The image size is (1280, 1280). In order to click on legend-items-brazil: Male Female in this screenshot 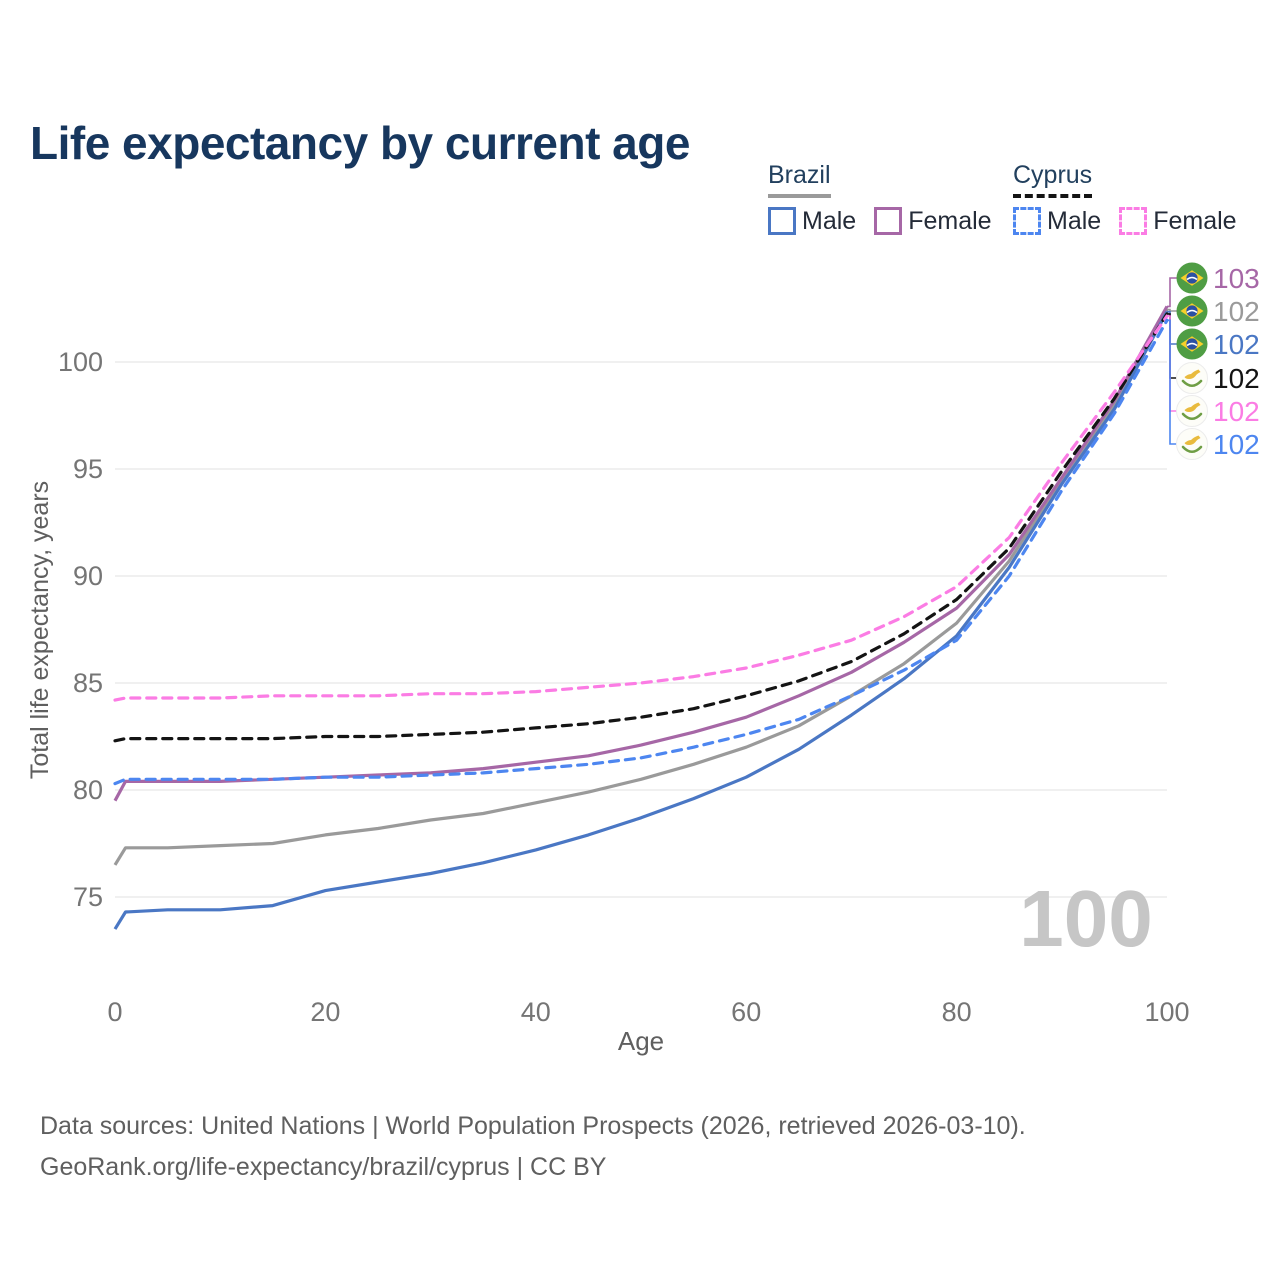, I will do `click(889, 221)`.